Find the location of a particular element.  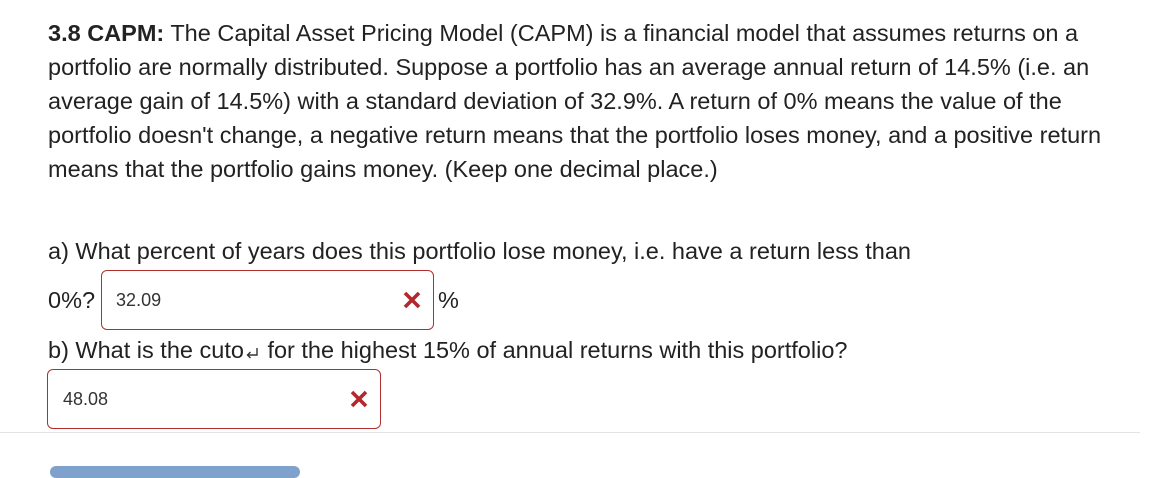

part-b-question-start: b) What is the cuto is located at coordinates (146, 350).